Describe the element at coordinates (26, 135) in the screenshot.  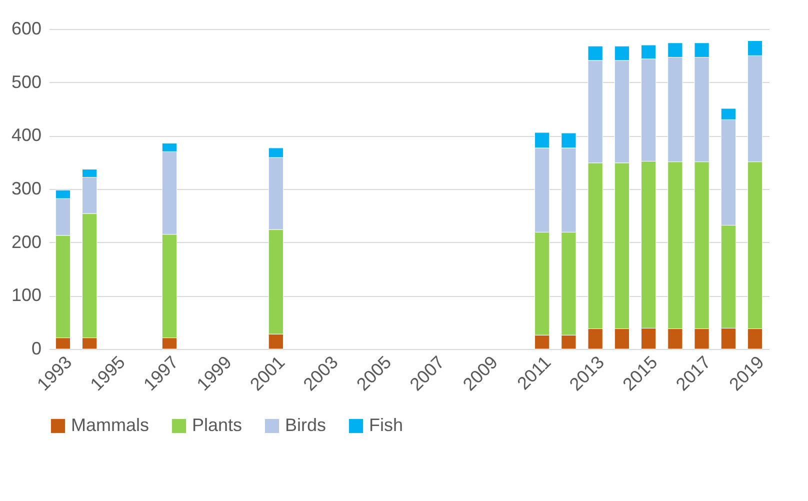
I see `y-tick-label: 400` at that location.